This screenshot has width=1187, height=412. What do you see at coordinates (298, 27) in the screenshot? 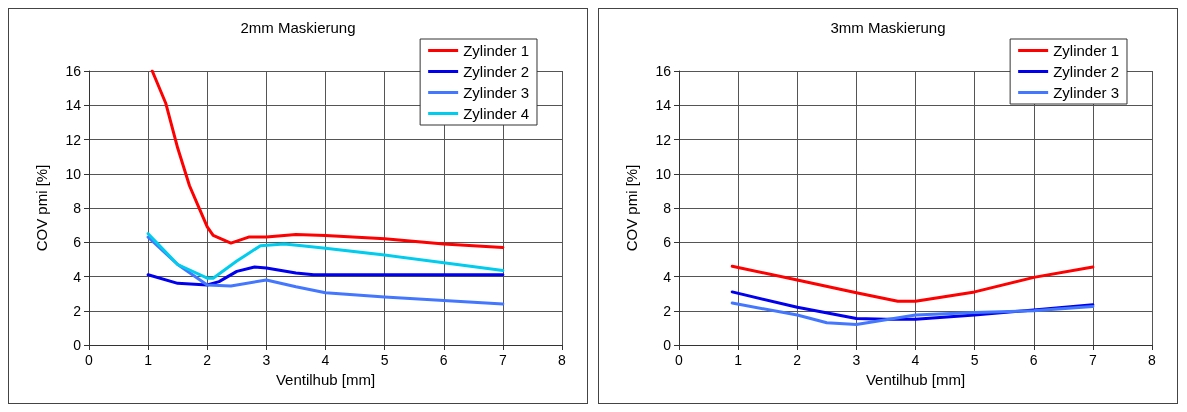
I see `chart-title: 2mm Maskierung` at bounding box center [298, 27].